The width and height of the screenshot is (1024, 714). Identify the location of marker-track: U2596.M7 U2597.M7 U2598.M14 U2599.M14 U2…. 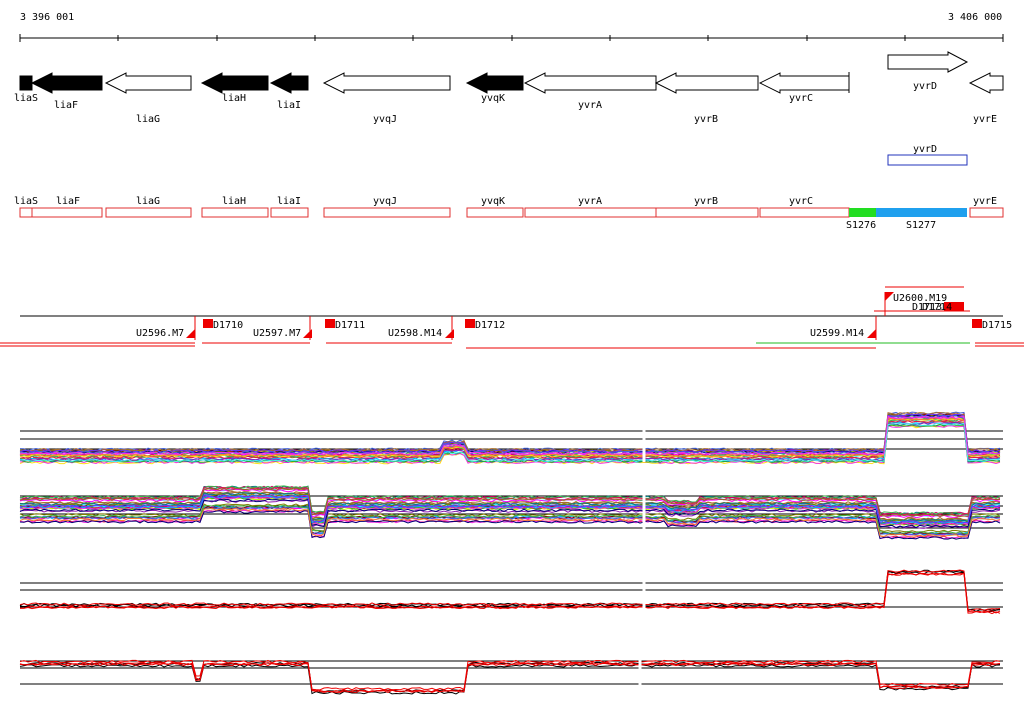
(512, 317).